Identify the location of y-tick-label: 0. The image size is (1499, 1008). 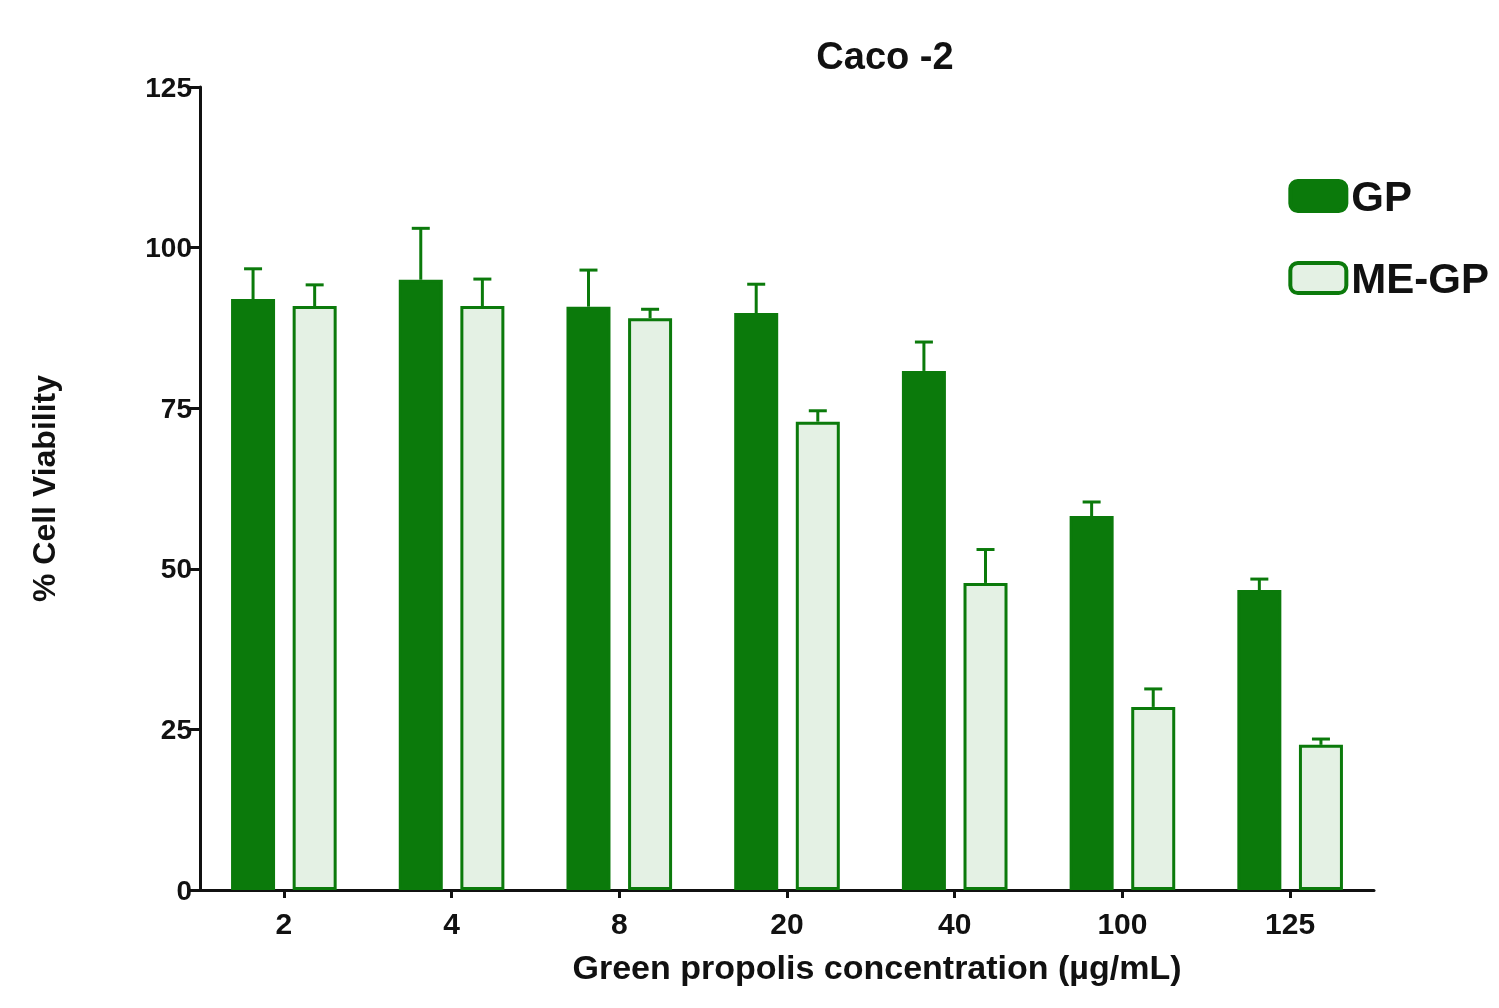
(184, 890).